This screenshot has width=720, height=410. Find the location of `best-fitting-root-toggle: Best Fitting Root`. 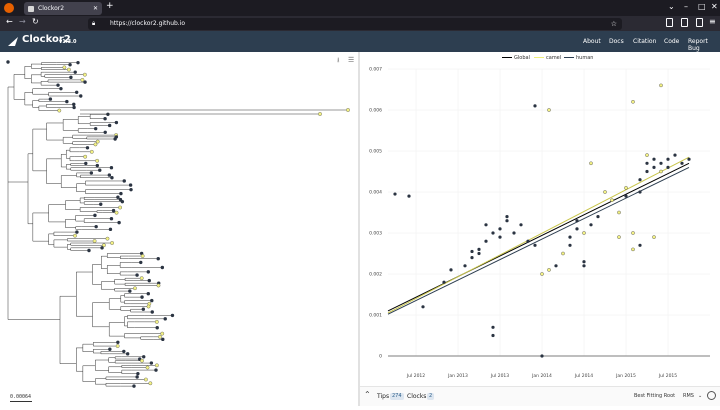

best-fitting-root-toggle: Best Fitting Root is located at coordinates (655, 396).